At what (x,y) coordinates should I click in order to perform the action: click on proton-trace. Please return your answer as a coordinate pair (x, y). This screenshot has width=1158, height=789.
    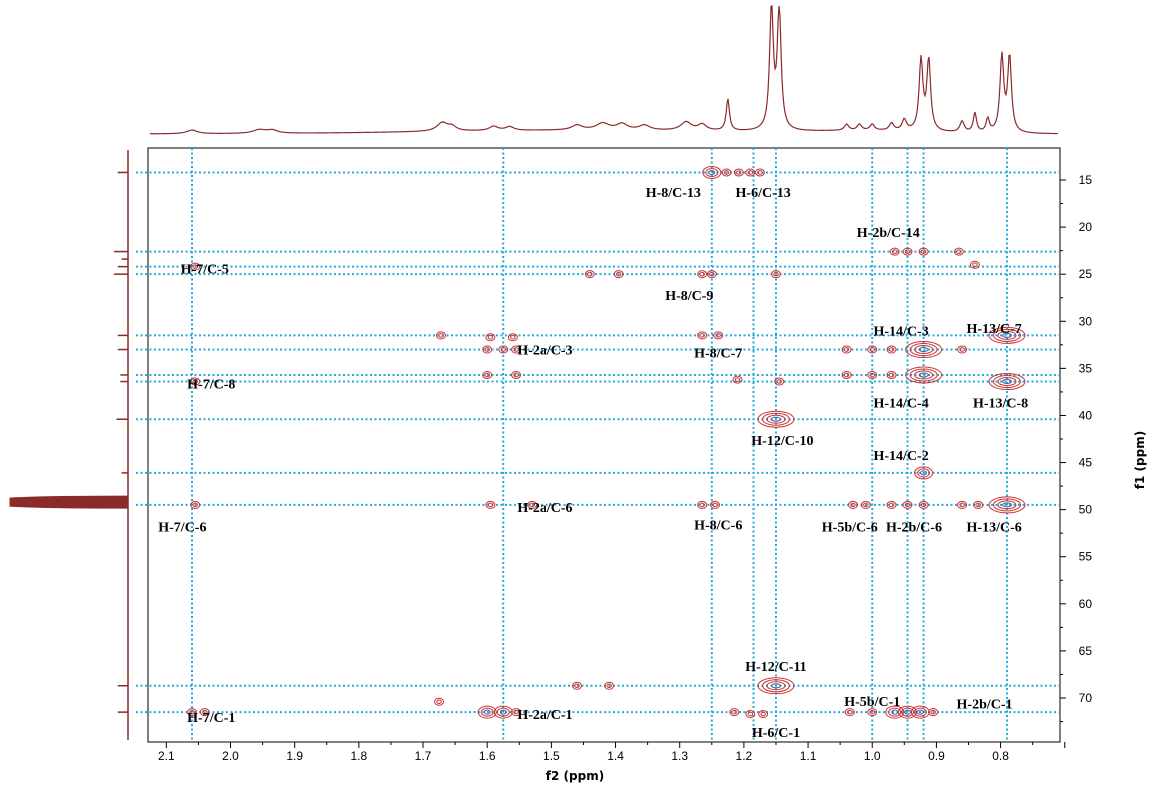
    Looking at the image, I should click on (604, 69).